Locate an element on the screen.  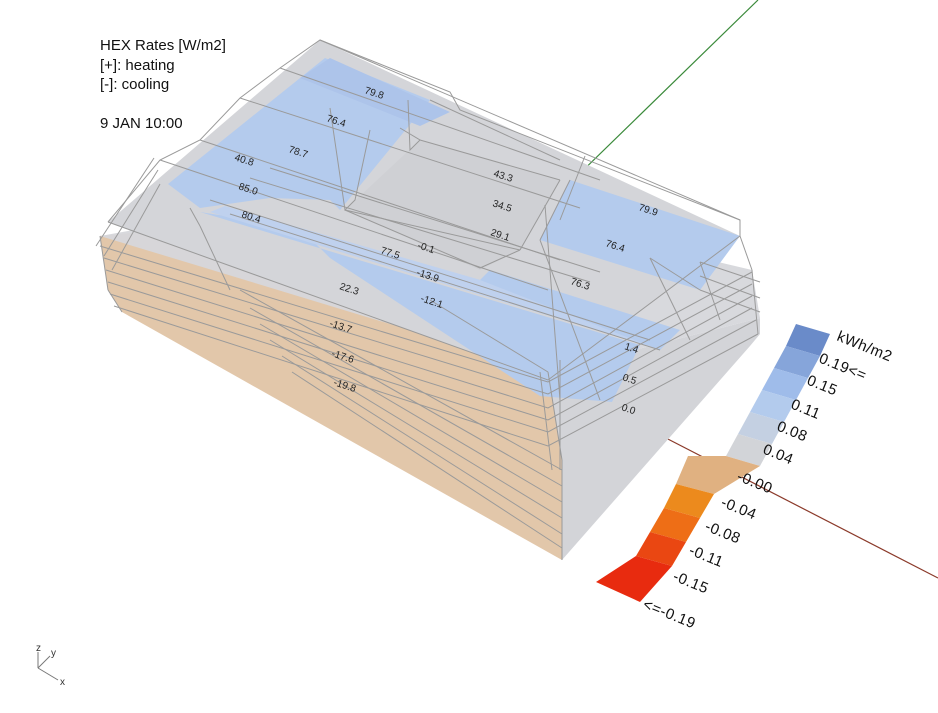
legend-label: -0.15 is located at coordinates (691, 583).